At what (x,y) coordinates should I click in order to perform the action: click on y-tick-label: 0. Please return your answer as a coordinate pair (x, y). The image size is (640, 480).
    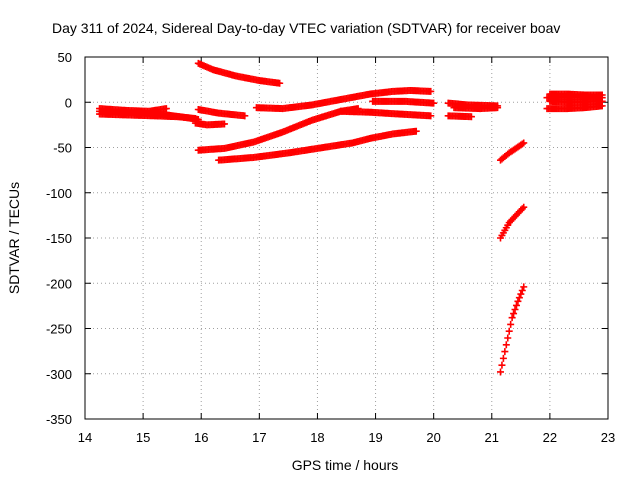
    Looking at the image, I should click on (68, 102).